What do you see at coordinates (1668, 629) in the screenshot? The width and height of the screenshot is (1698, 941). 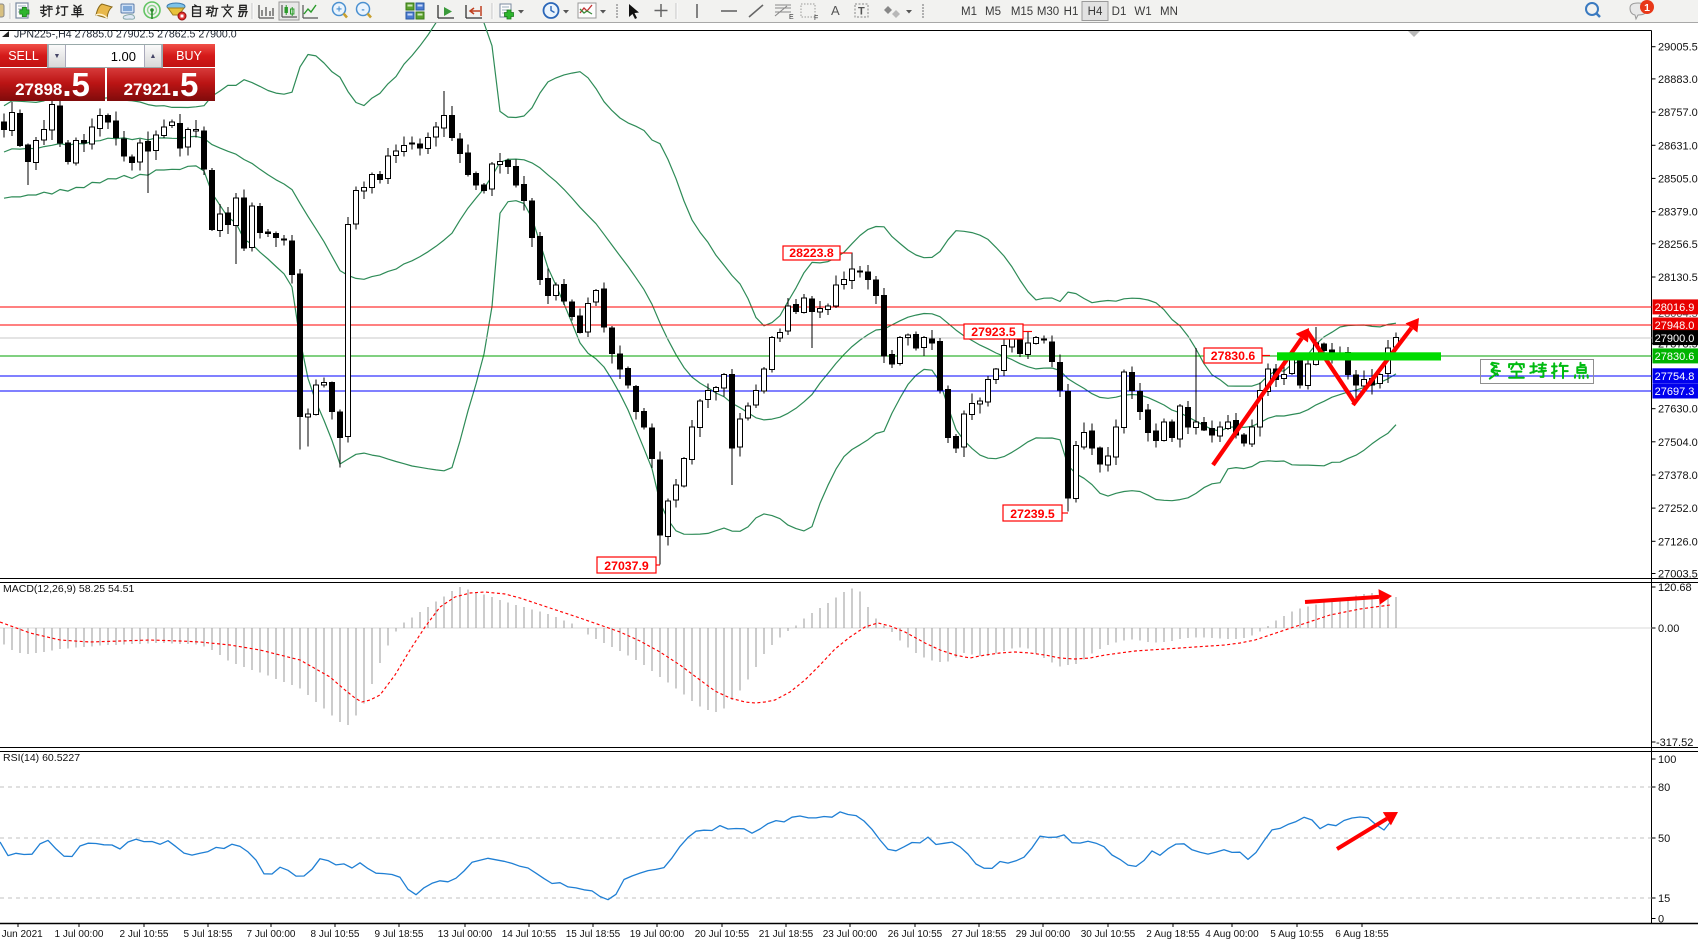 I see `svg-text: 0.00` at bounding box center [1668, 629].